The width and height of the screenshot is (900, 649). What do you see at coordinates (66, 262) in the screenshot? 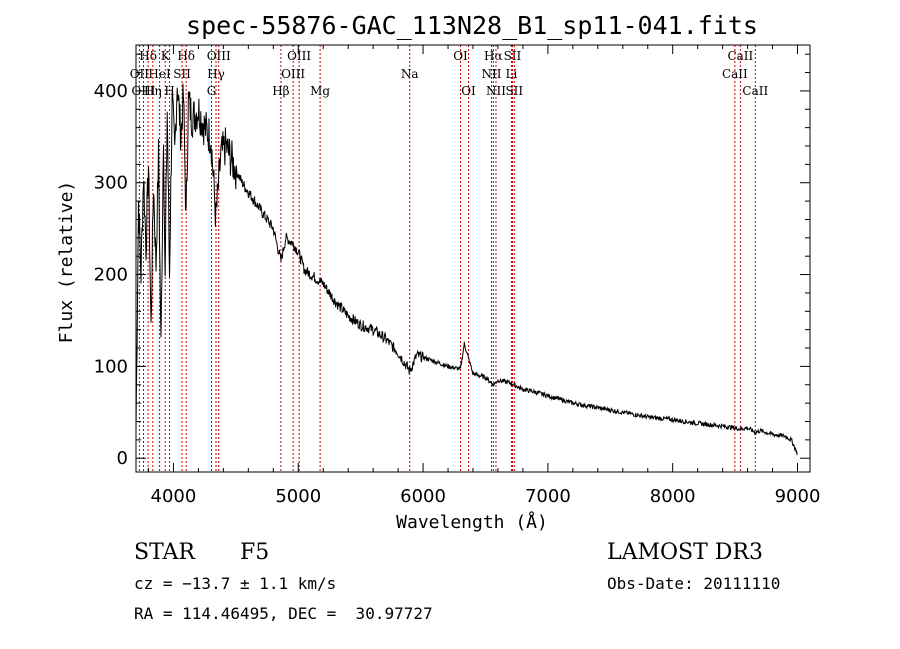
I see `y-axis-label: Flux (relative)` at bounding box center [66, 262].